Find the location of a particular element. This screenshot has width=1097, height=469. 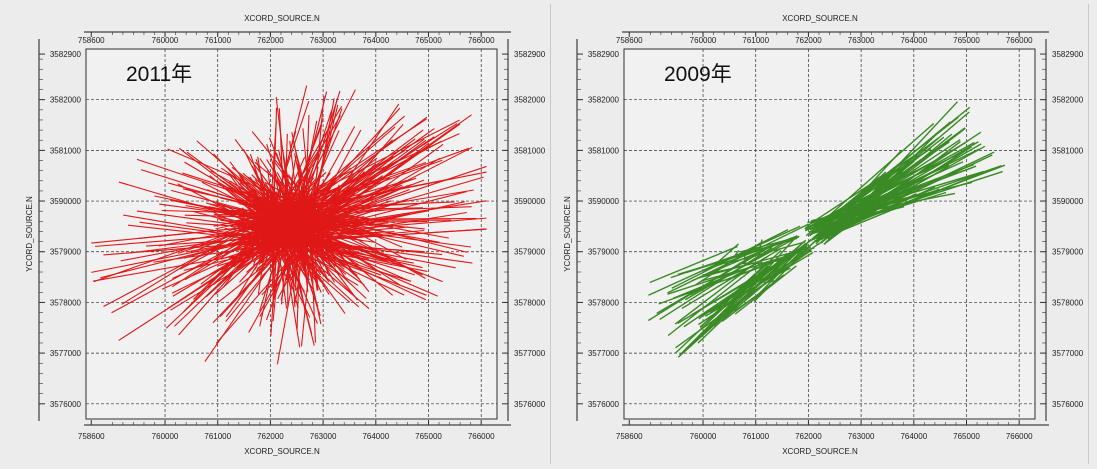

y-tick-label-left: 3581000 is located at coordinates (66, 150).